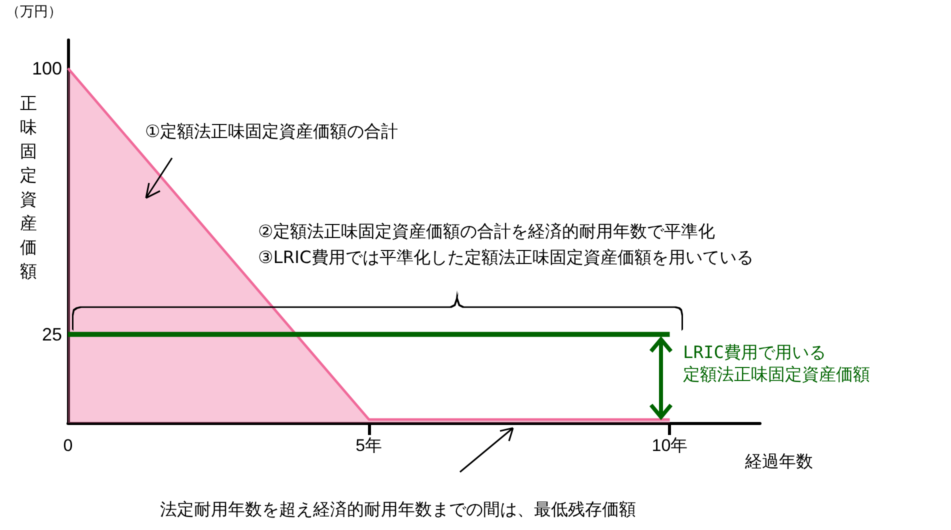  What do you see at coordinates (487, 233) in the screenshot?
I see `annotation: ②定額法正味固定資産価額の合計を経済的耐用年数で平準化` at bounding box center [487, 233].